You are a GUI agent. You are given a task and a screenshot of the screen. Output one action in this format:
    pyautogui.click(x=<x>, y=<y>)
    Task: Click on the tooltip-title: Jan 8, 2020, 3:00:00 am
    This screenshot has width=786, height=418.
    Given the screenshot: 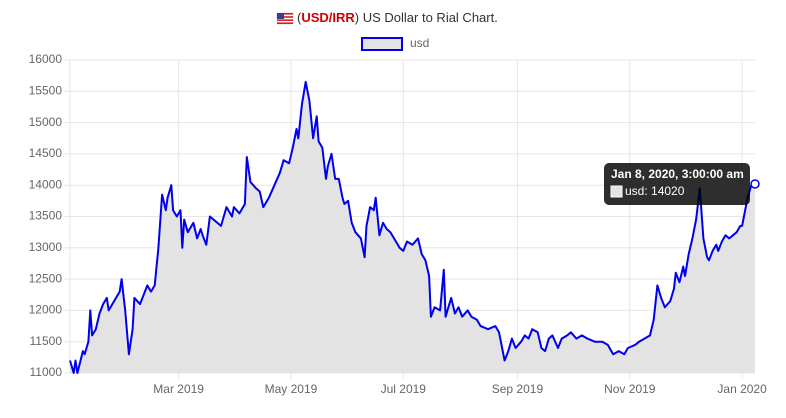 What is the action you would take?
    pyautogui.click(x=677, y=174)
    